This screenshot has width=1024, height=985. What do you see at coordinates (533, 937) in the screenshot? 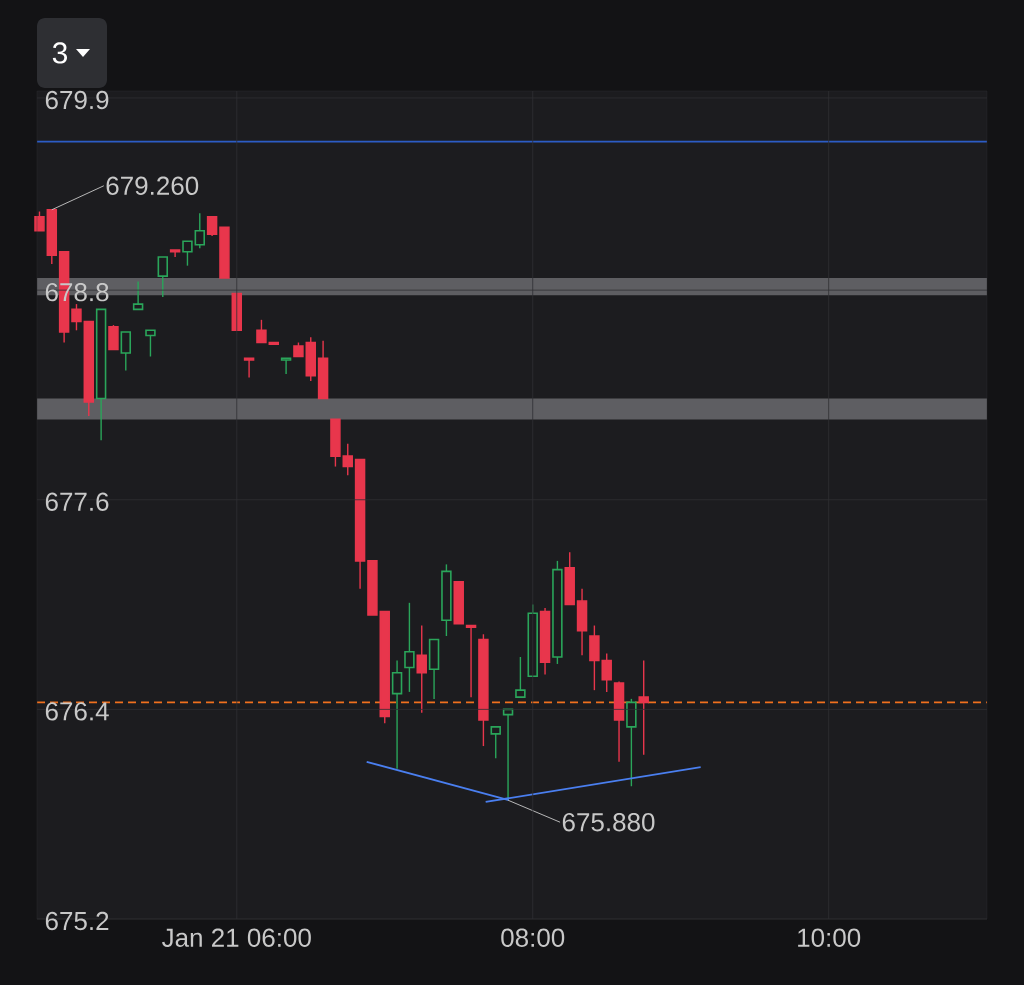
I see `x-tick-label: 08:00` at bounding box center [533, 937].